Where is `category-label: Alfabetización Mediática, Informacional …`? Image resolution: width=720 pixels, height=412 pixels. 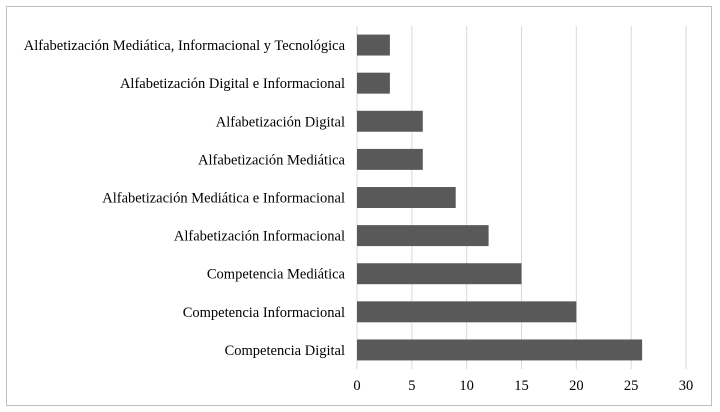
category-label: Alfabetización Mediática, Informacional … is located at coordinates (185, 46).